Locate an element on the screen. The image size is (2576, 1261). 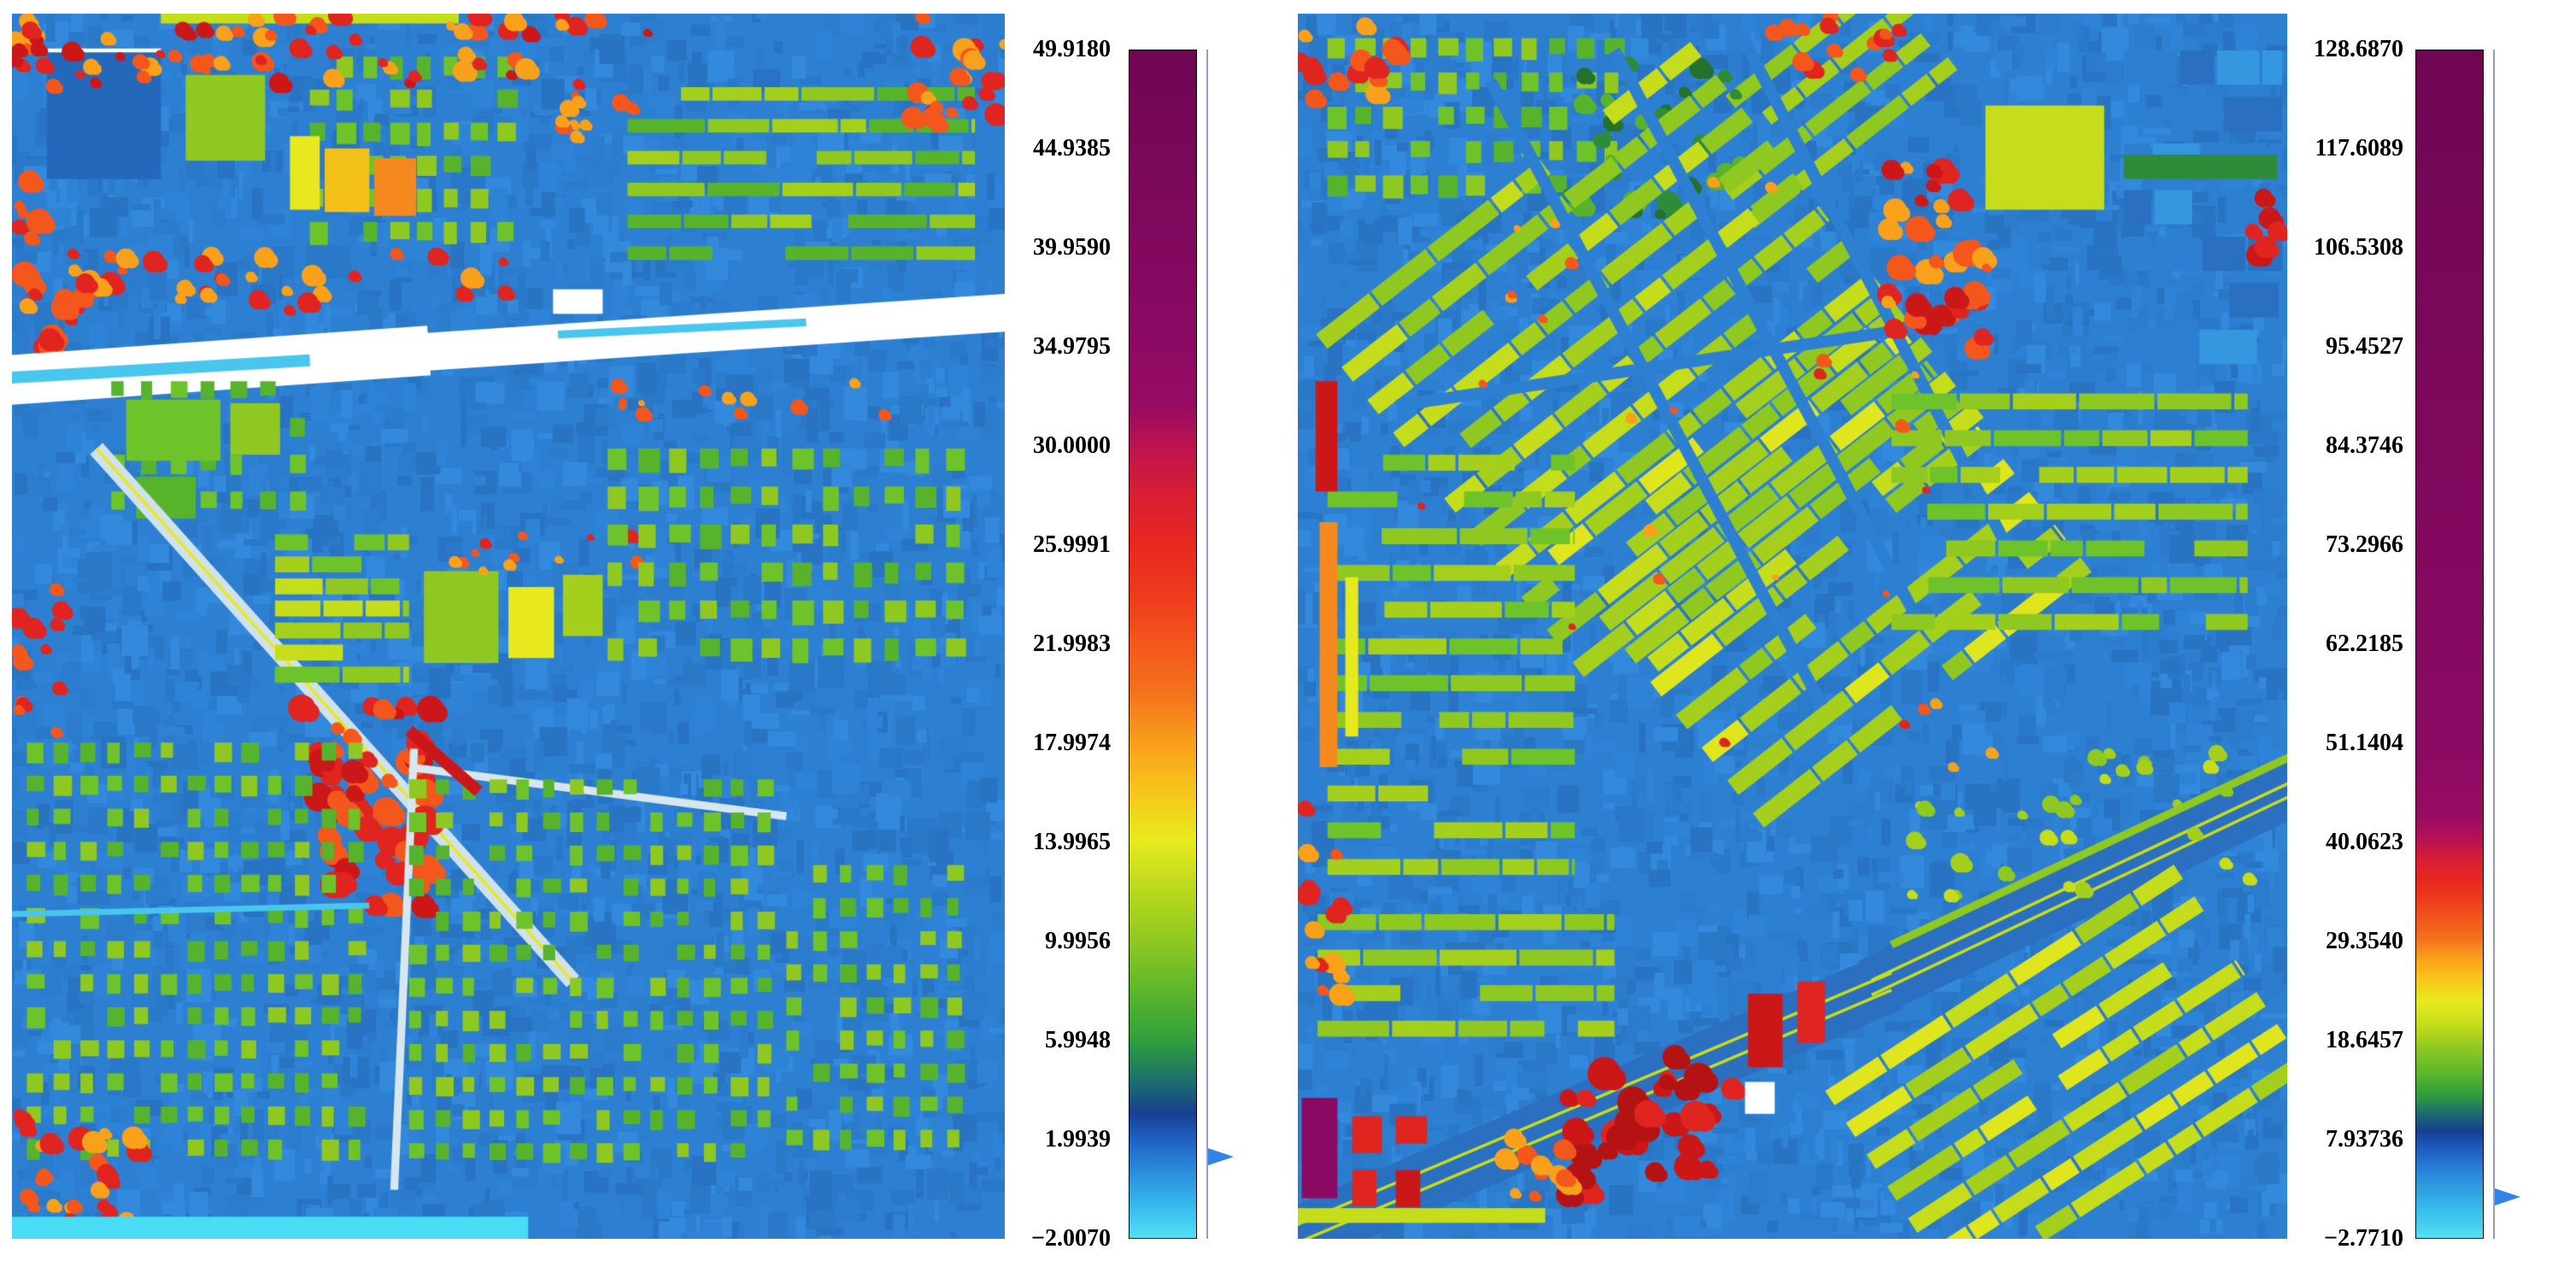
colorbar-tick-label: 62.2185 is located at coordinates (2364, 643).